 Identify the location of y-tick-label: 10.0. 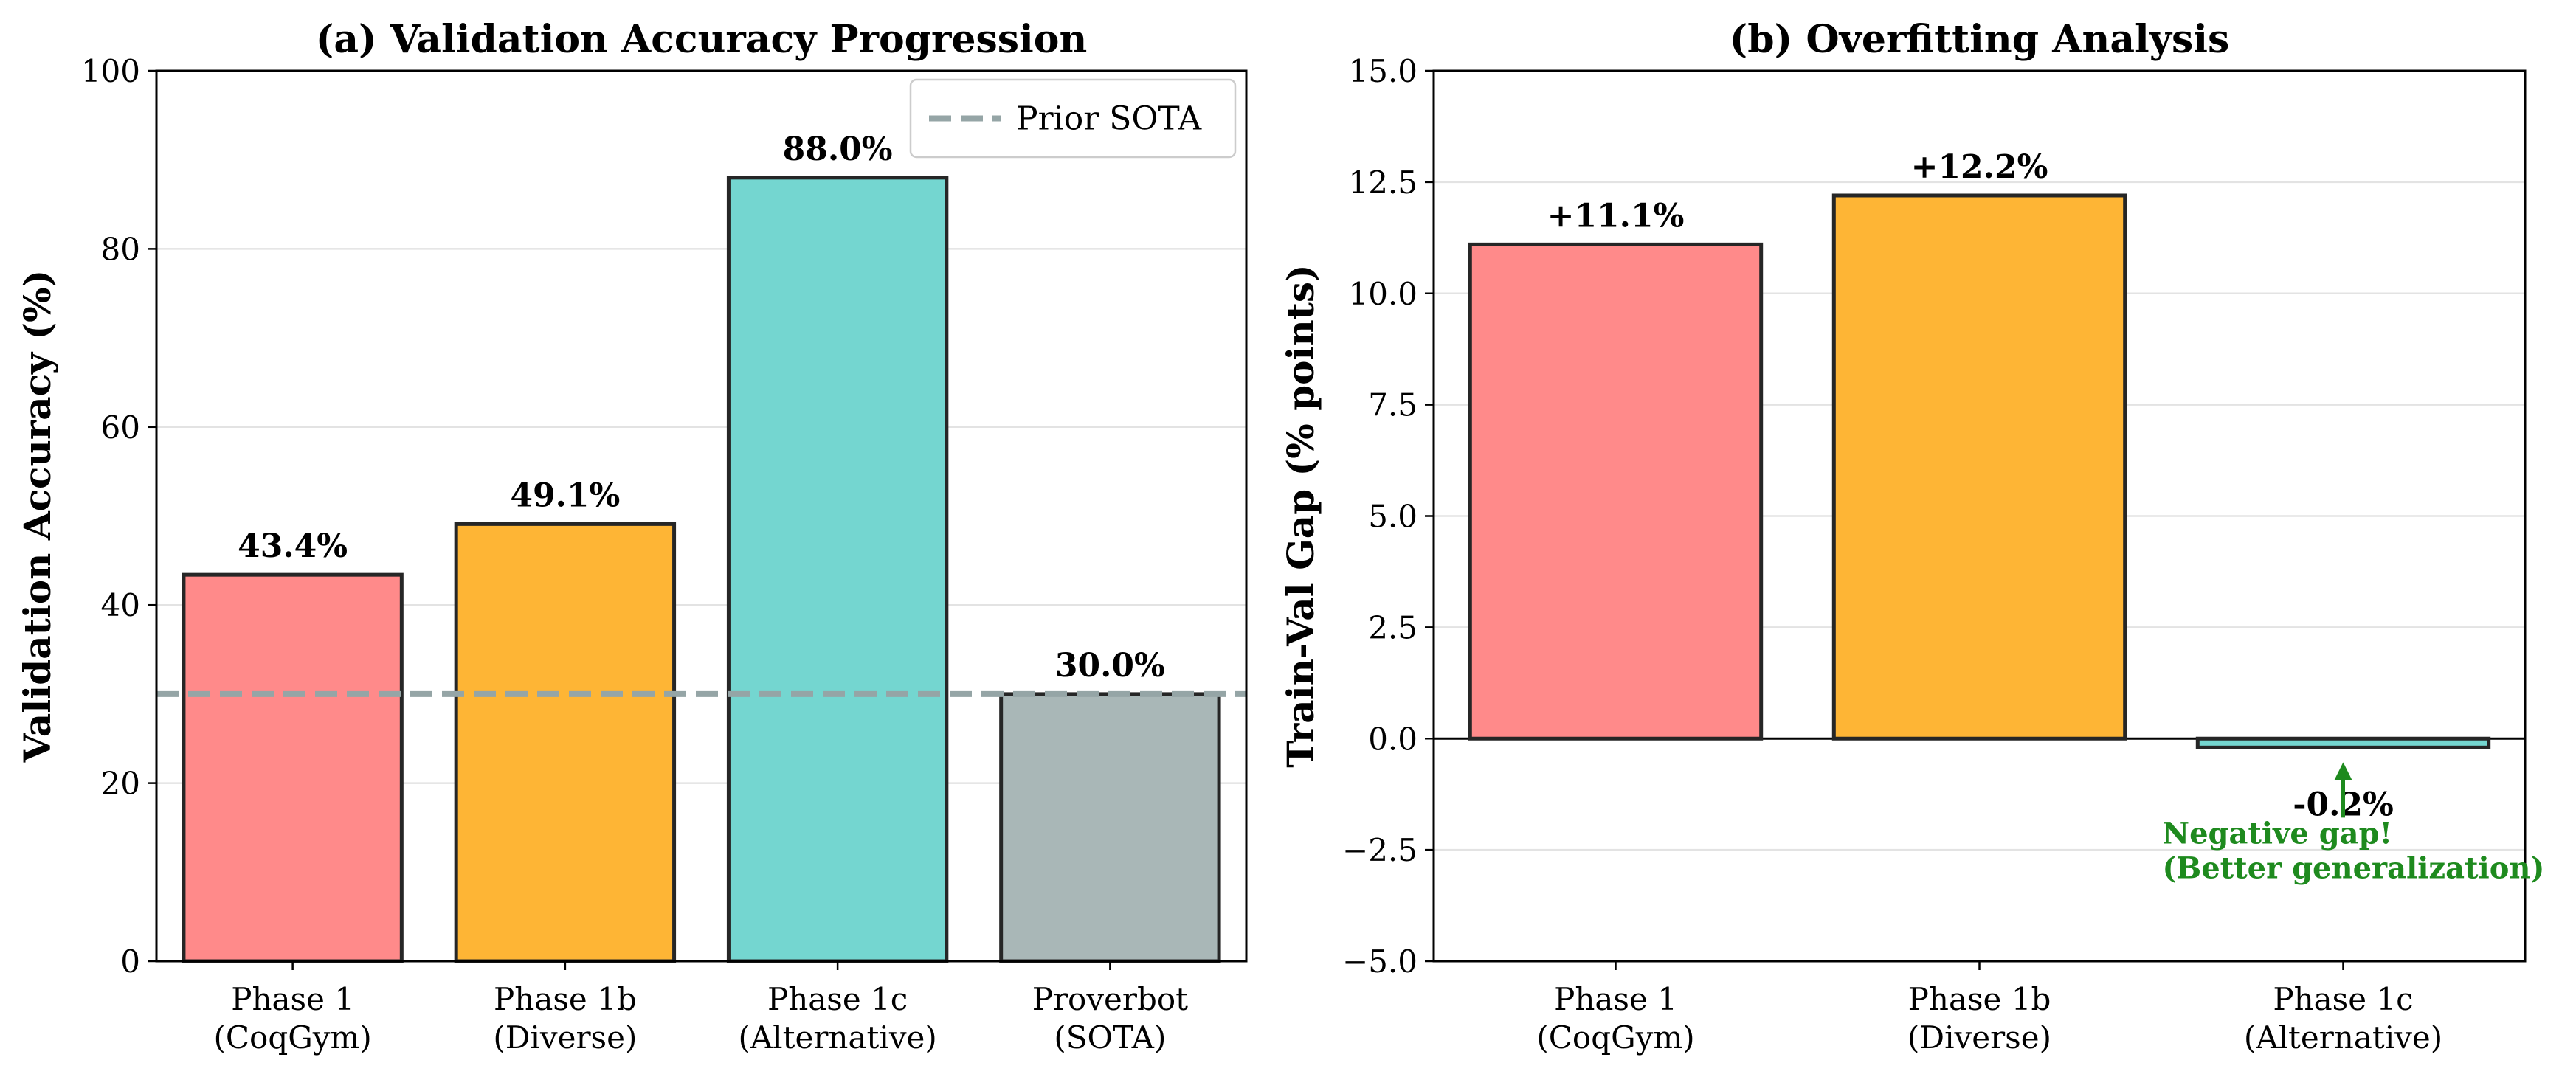
(1383, 294).